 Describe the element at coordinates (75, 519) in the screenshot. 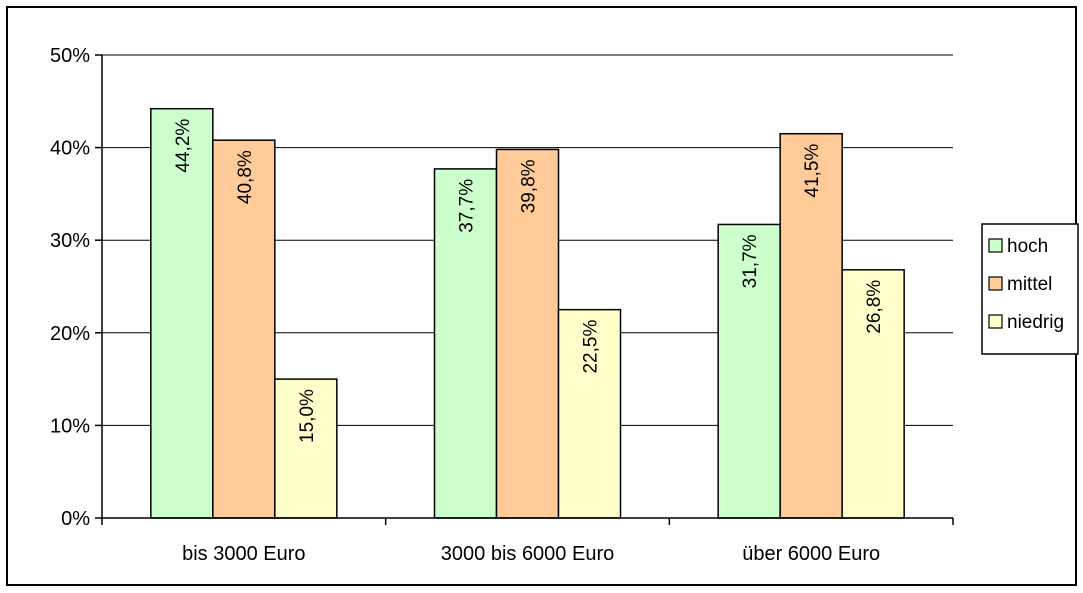

I see `y-tick-label: 0%` at that location.